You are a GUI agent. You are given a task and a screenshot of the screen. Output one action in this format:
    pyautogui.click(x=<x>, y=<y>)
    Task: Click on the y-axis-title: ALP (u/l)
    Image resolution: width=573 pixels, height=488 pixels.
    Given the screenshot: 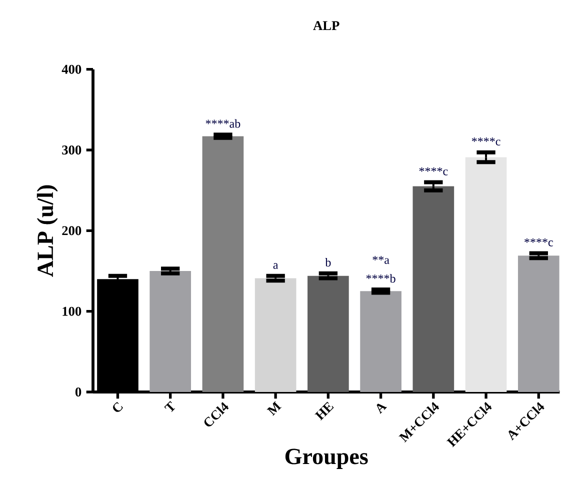 What is the action you would take?
    pyautogui.click(x=47, y=231)
    